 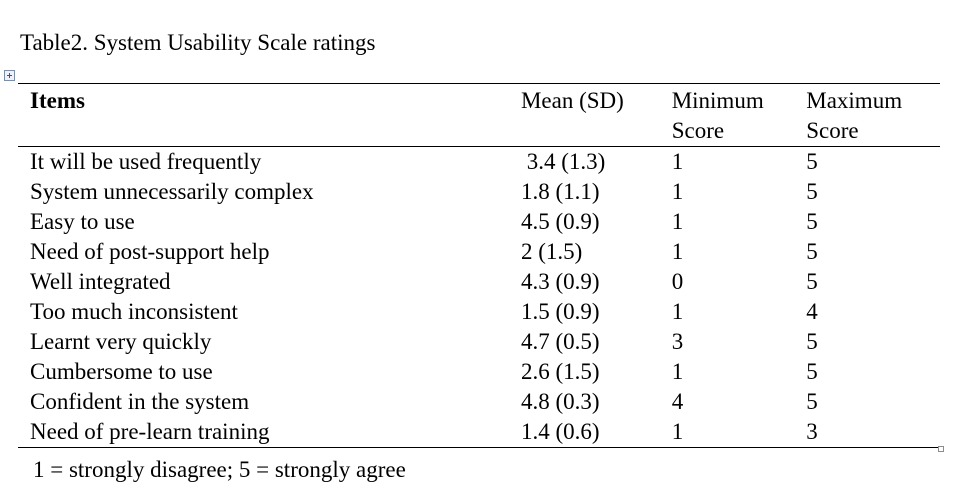 What do you see at coordinates (479, 342) in the screenshot?
I see `table-row: Learnt very quickly 4.7 (0.5) 3 5` at bounding box center [479, 342].